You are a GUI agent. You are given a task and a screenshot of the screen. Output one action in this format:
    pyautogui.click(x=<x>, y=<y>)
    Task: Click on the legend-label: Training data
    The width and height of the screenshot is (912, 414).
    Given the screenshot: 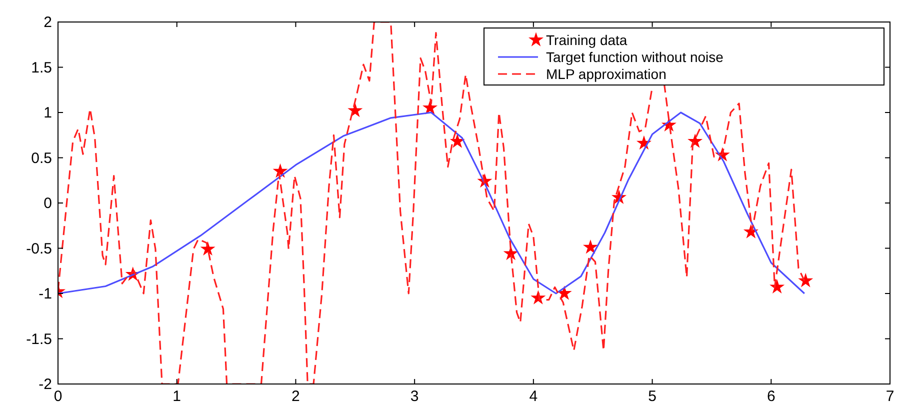 What is the action you would take?
    pyautogui.click(x=587, y=40)
    